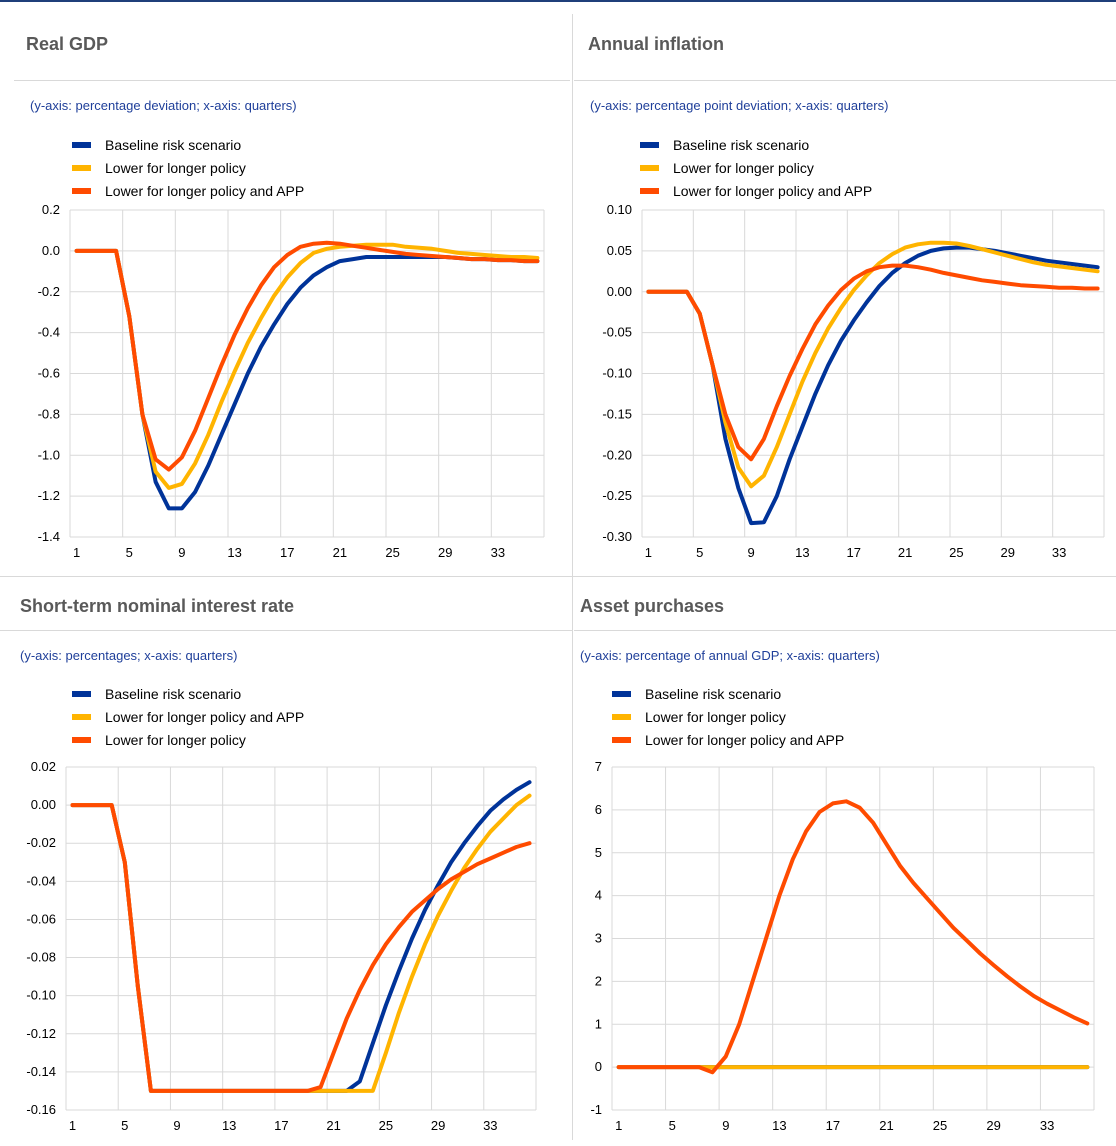  I want to click on y-tick-label: -0.30, so click(617, 536).